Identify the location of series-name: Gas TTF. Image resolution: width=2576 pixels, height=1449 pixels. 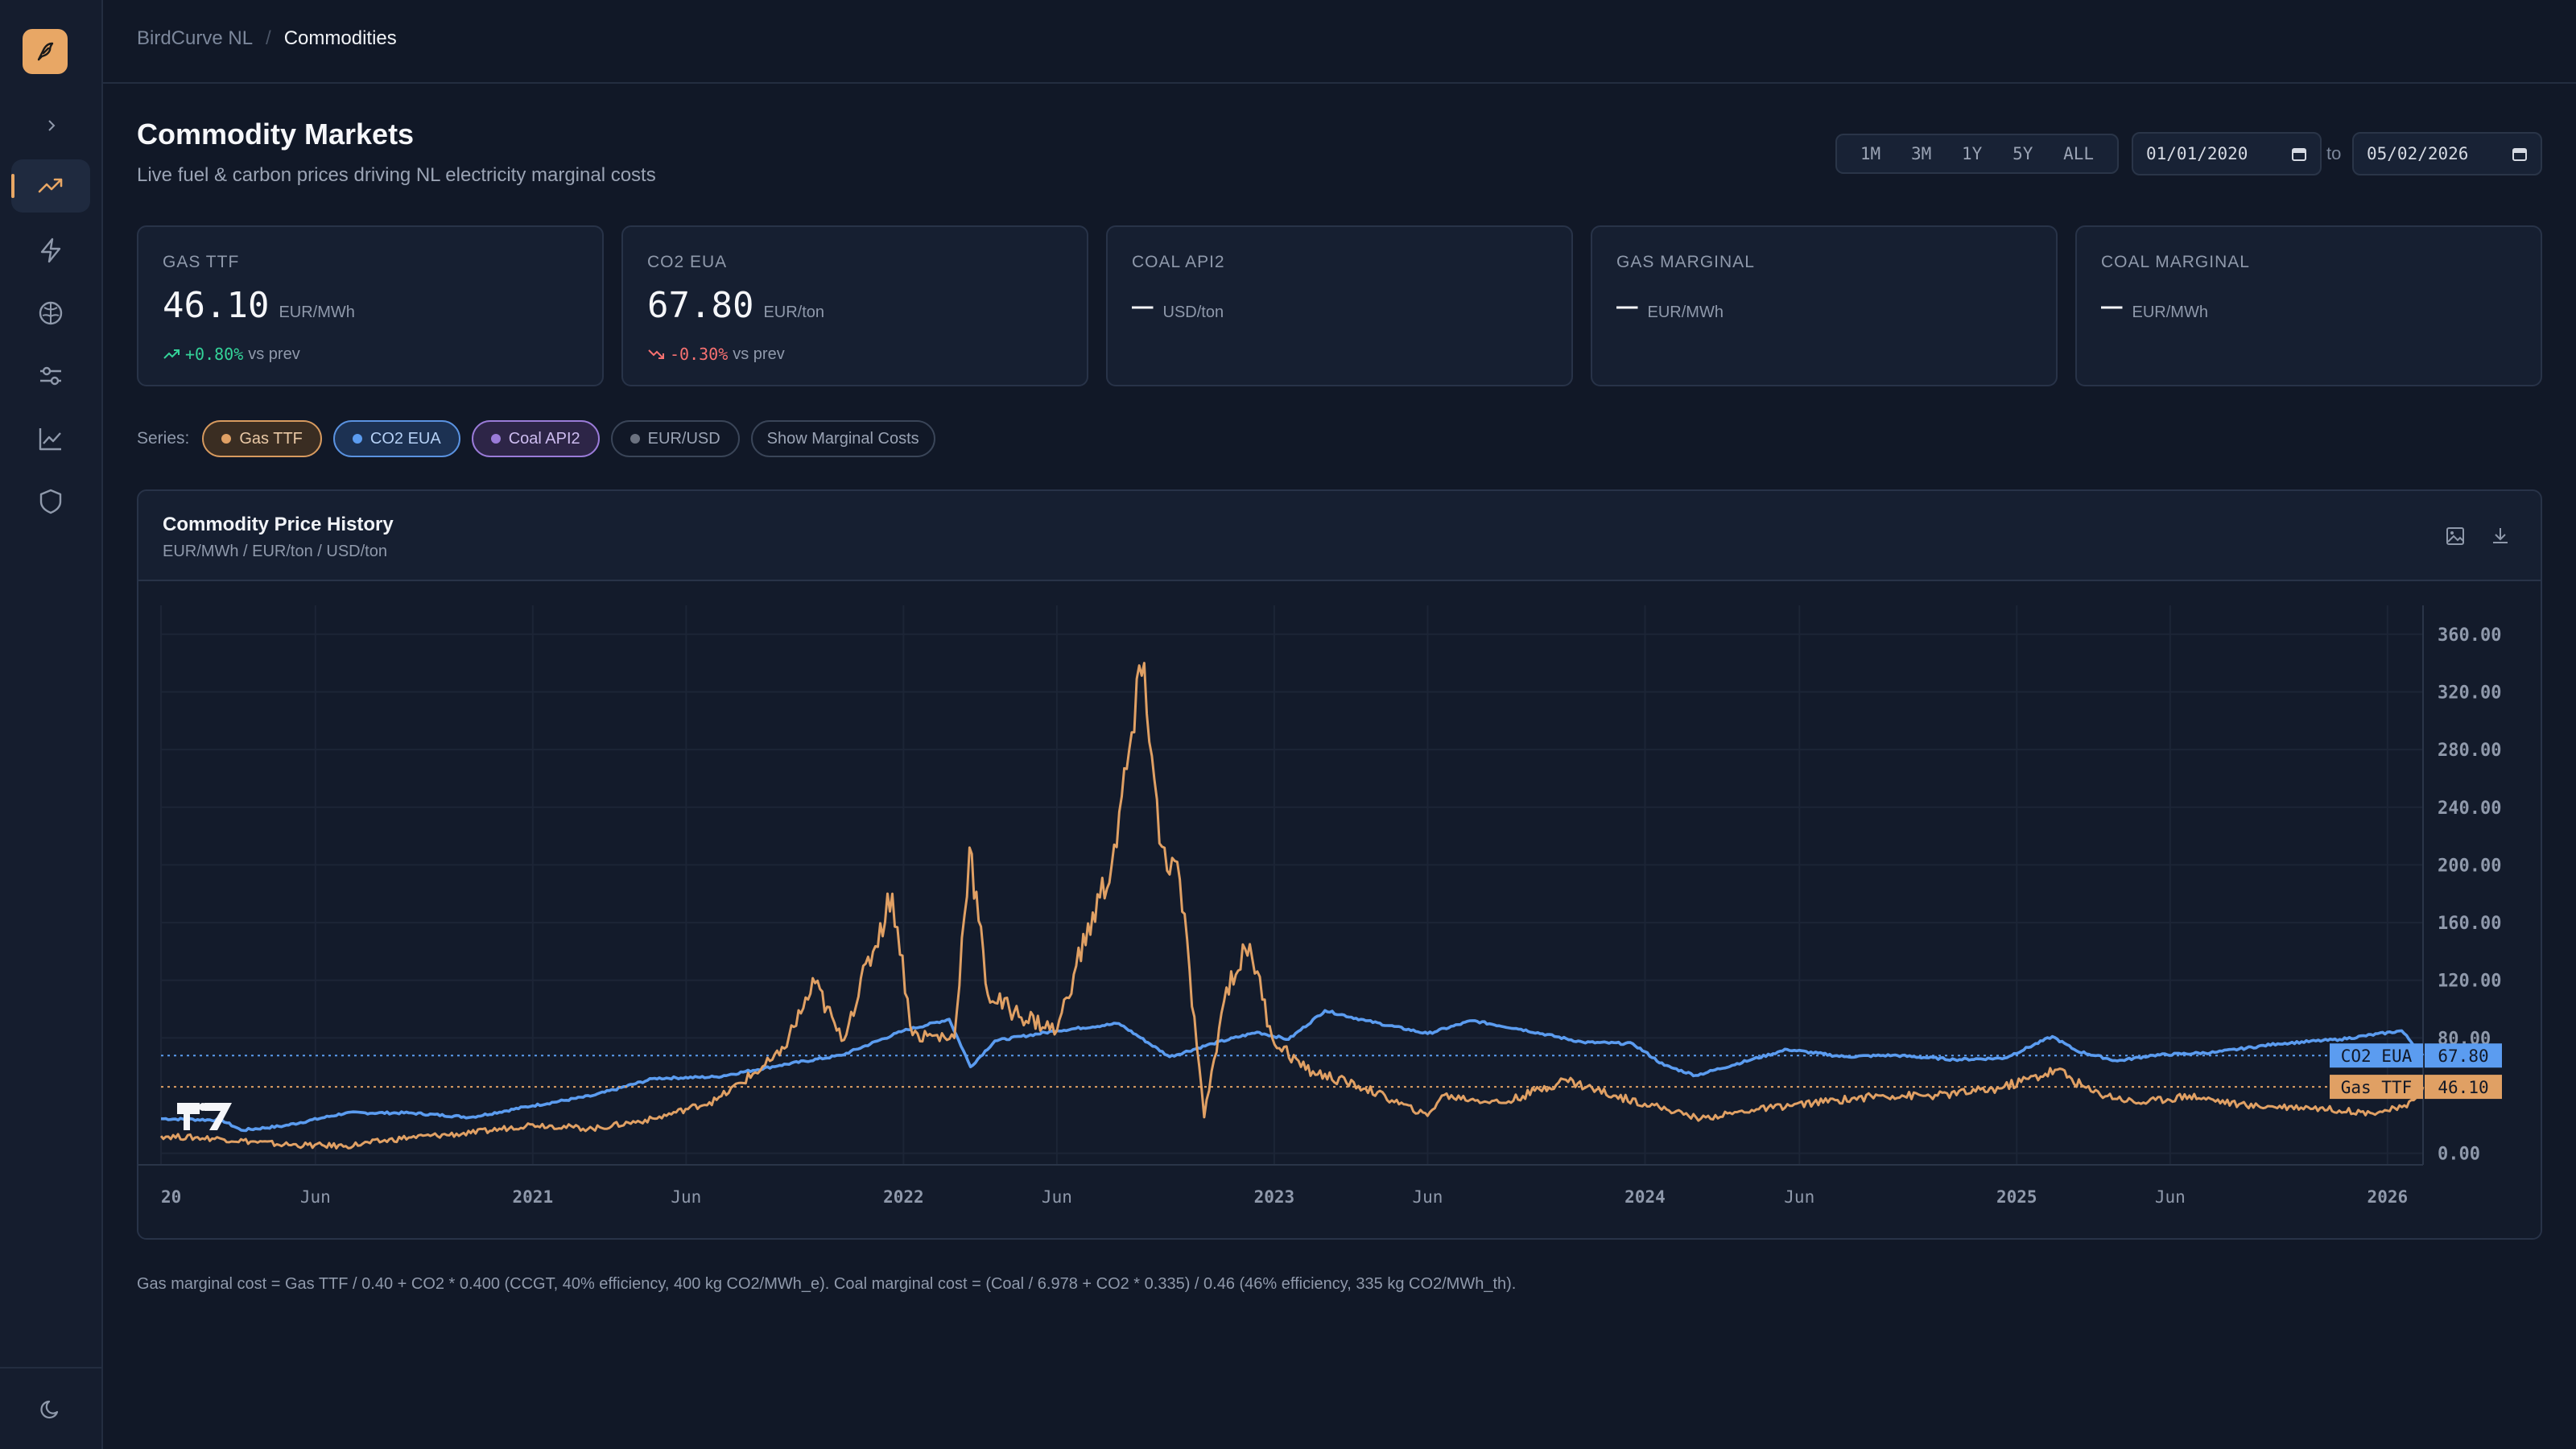
(271, 438).